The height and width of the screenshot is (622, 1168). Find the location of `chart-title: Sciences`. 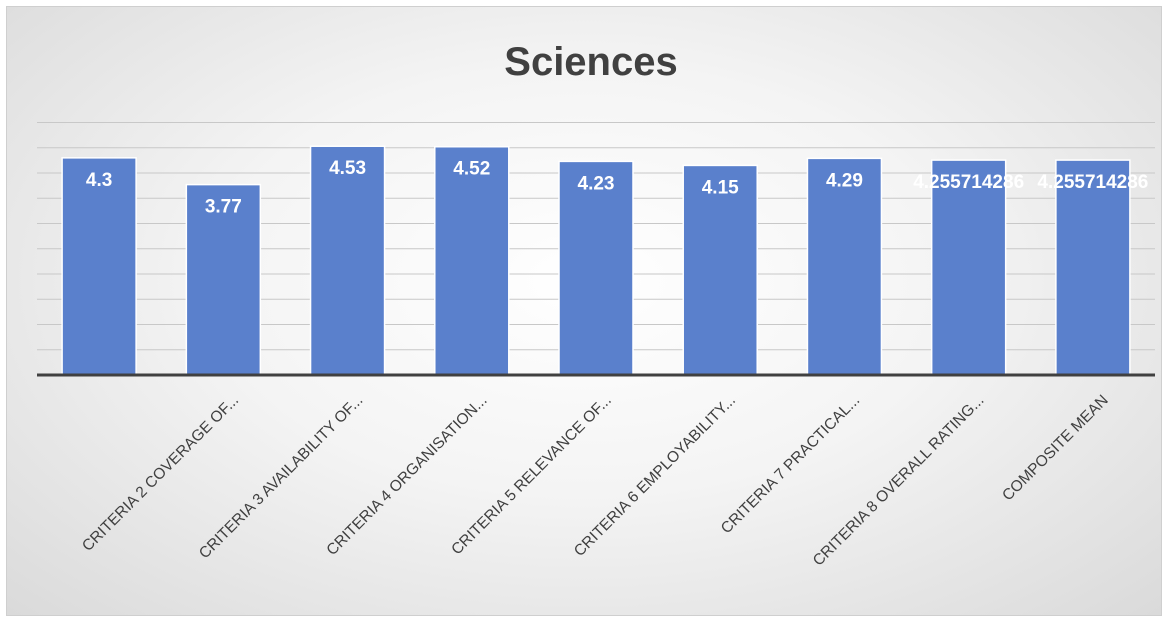

chart-title: Sciences is located at coordinates (590, 62).